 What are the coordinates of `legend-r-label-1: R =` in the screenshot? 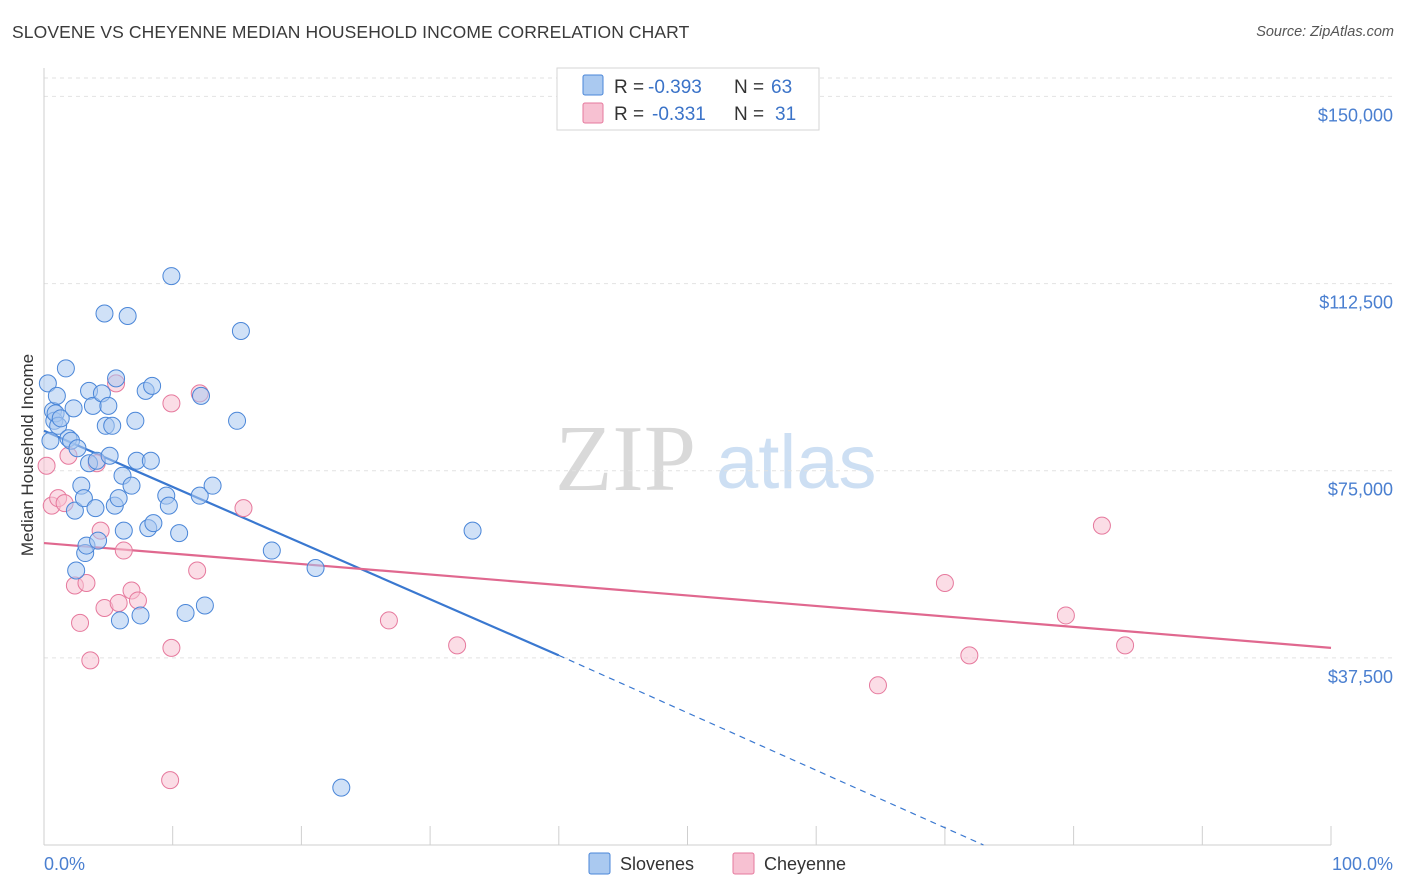 It's located at (629, 87).